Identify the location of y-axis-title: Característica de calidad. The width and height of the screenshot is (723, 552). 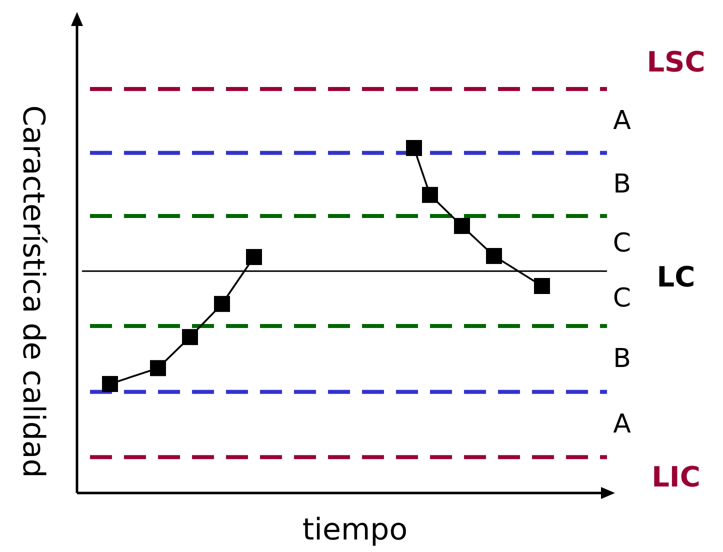
(33, 291).